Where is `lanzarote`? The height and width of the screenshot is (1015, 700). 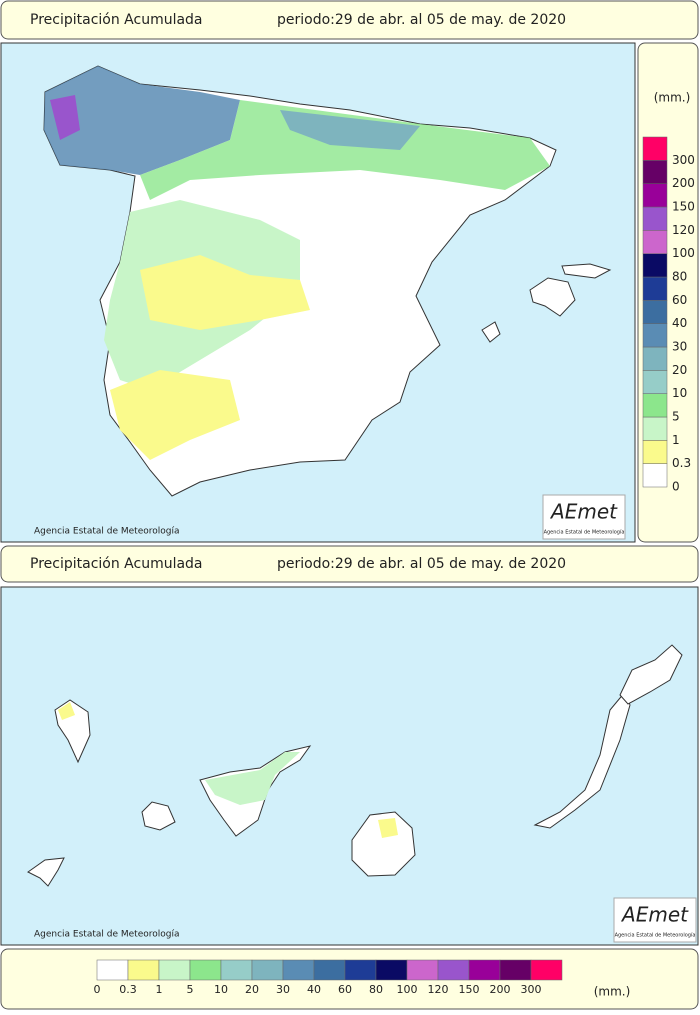
lanzarote is located at coordinates (651, 674).